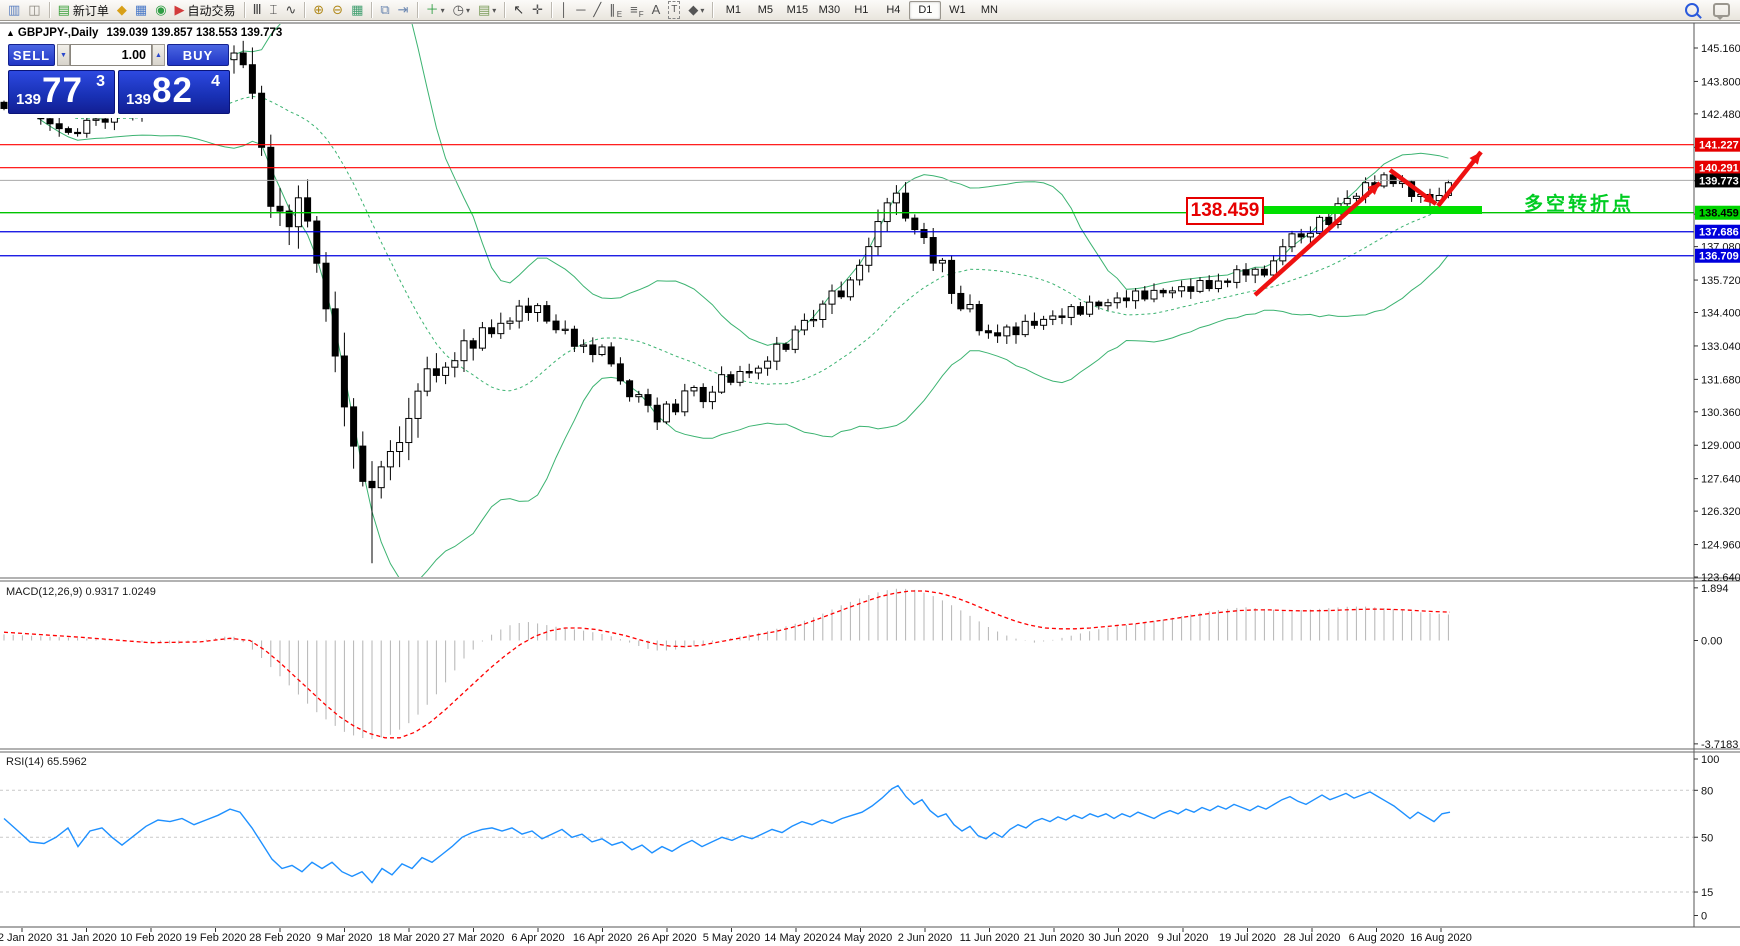 This screenshot has width=1740, height=946. Describe the element at coordinates (1720, 413) in the screenshot. I see `svg-text: 130.360` at that location.